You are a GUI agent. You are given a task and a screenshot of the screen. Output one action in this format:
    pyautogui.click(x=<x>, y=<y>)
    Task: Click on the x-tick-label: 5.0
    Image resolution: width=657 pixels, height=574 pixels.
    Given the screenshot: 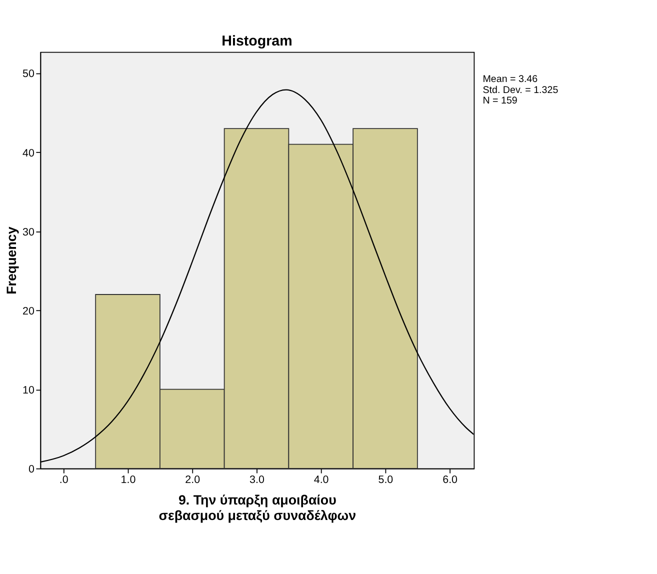 What is the action you would take?
    pyautogui.click(x=386, y=480)
    